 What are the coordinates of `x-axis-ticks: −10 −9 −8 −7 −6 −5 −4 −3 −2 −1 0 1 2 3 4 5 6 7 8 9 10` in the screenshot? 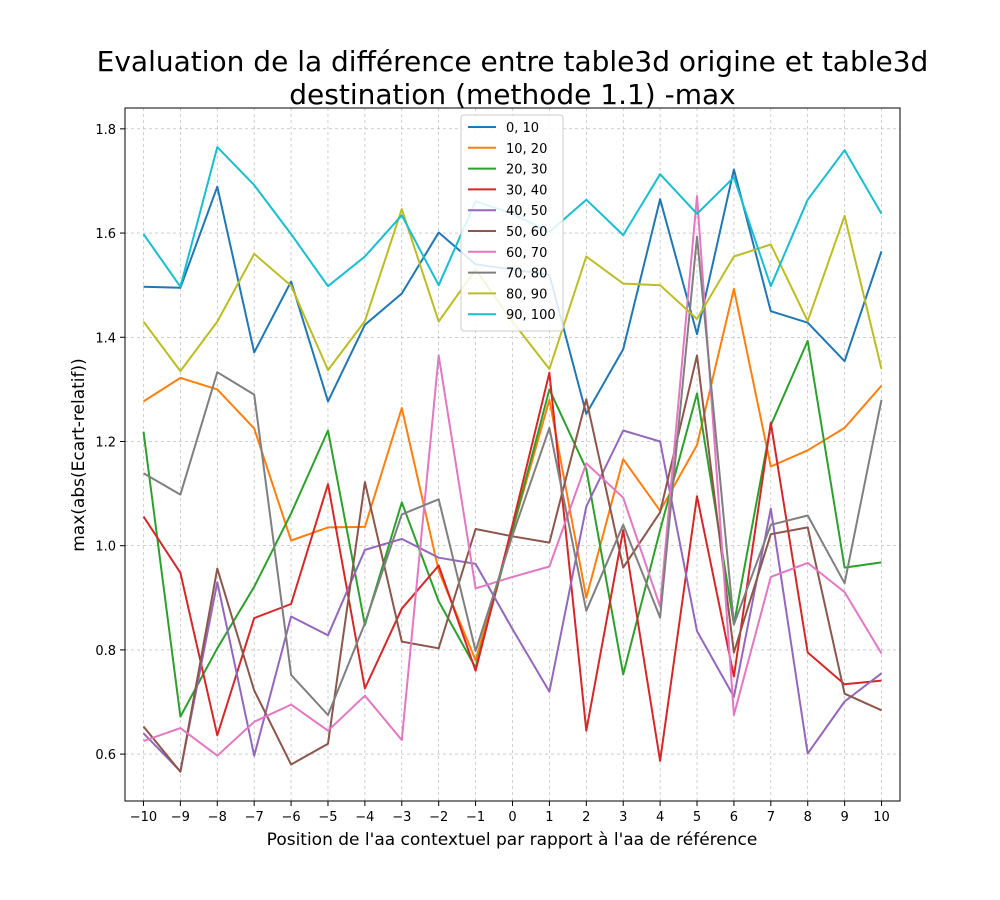 It's located at (510, 813).